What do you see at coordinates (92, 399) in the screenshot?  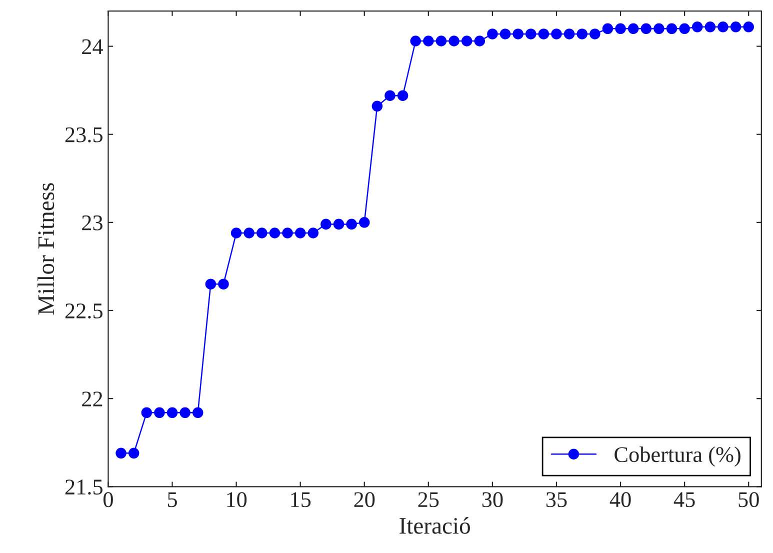 I see `y-tick-label: 22` at bounding box center [92, 399].